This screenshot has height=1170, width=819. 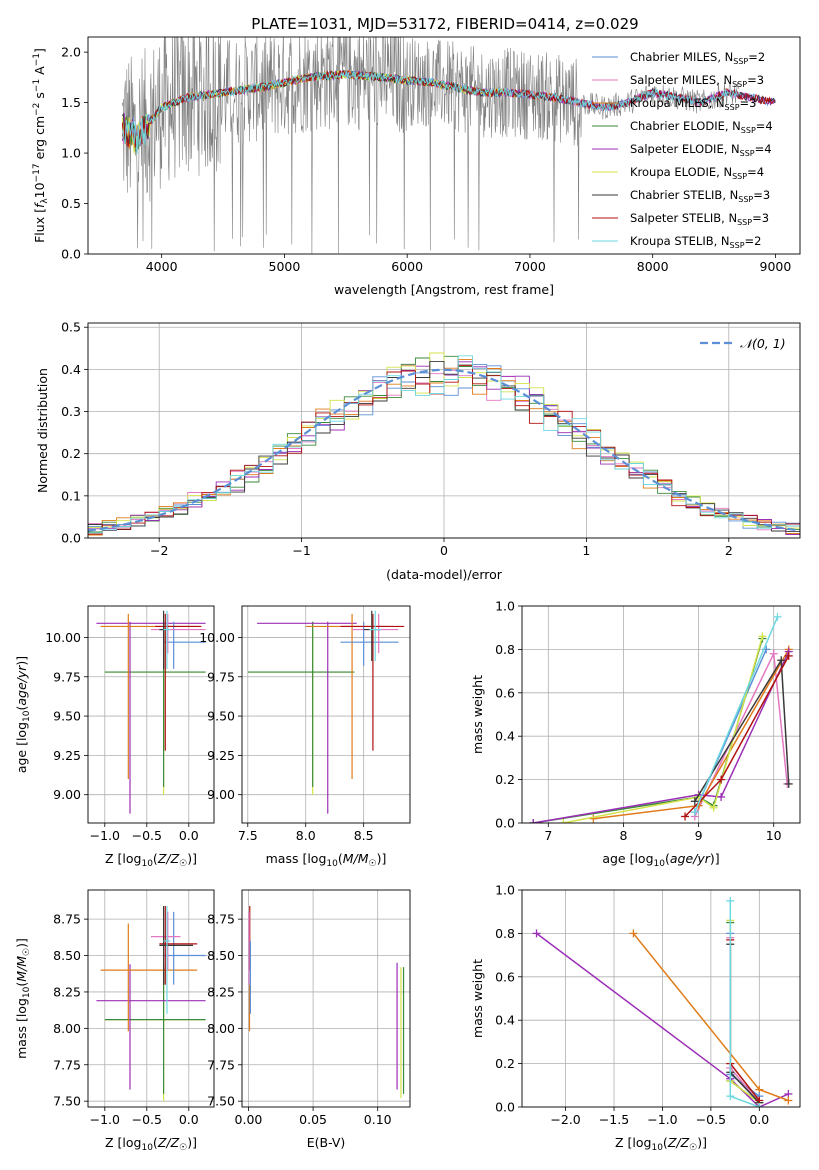 I want to click on x-tick-label: 0.0, so click(x=759, y=1119).